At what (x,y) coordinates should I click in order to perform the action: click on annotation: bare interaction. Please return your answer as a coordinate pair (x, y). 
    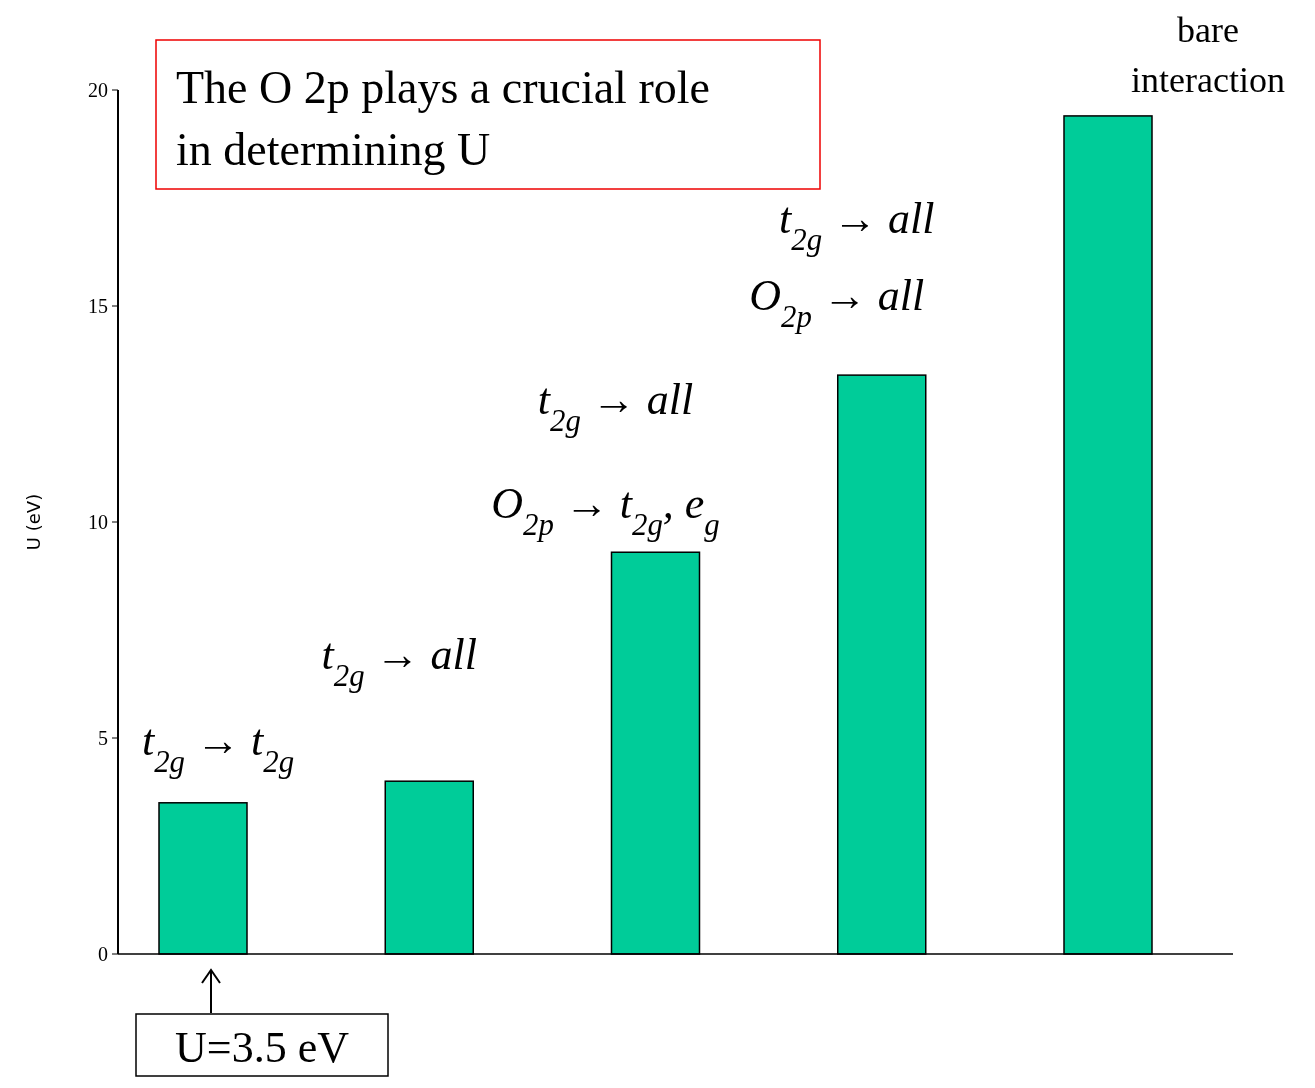
    Looking at the image, I should click on (1208, 55).